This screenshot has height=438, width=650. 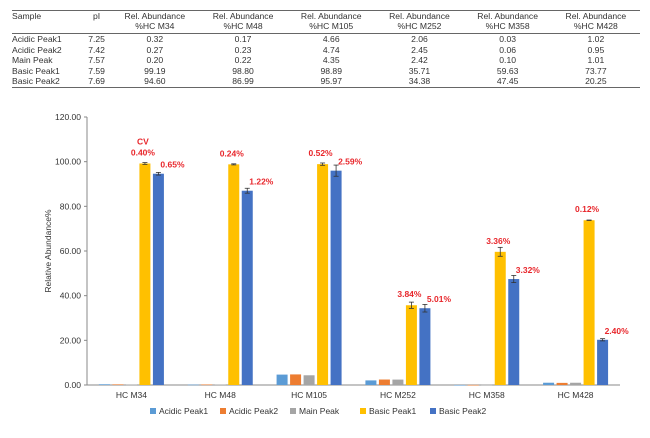 What do you see at coordinates (143, 141) in the screenshot?
I see `data-label: CV` at bounding box center [143, 141].